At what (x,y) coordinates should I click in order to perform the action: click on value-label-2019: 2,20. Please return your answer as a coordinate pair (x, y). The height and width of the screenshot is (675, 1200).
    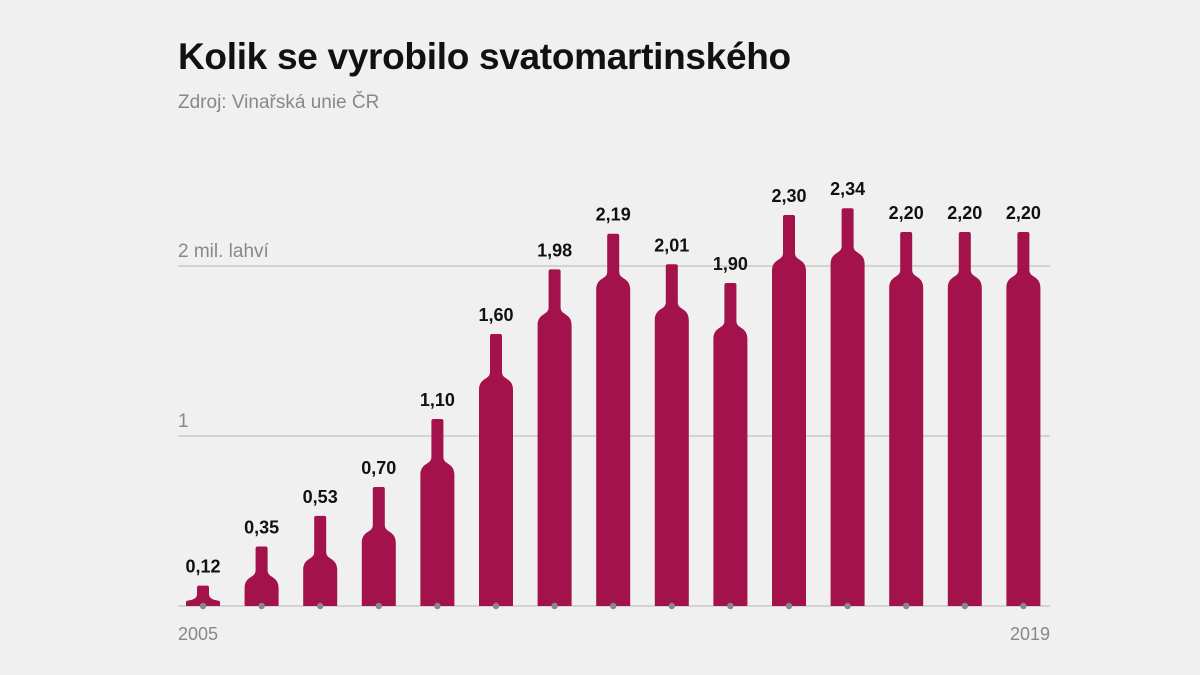
    Looking at the image, I should click on (1023, 213).